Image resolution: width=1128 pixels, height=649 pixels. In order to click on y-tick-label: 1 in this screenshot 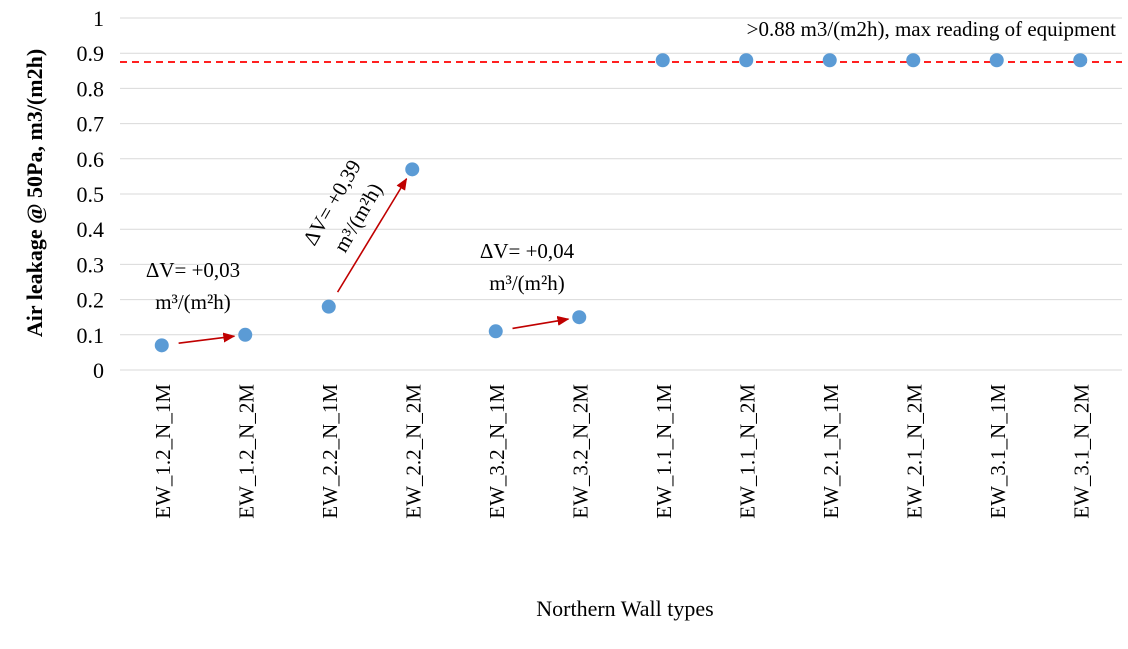, I will do `click(98, 18)`.